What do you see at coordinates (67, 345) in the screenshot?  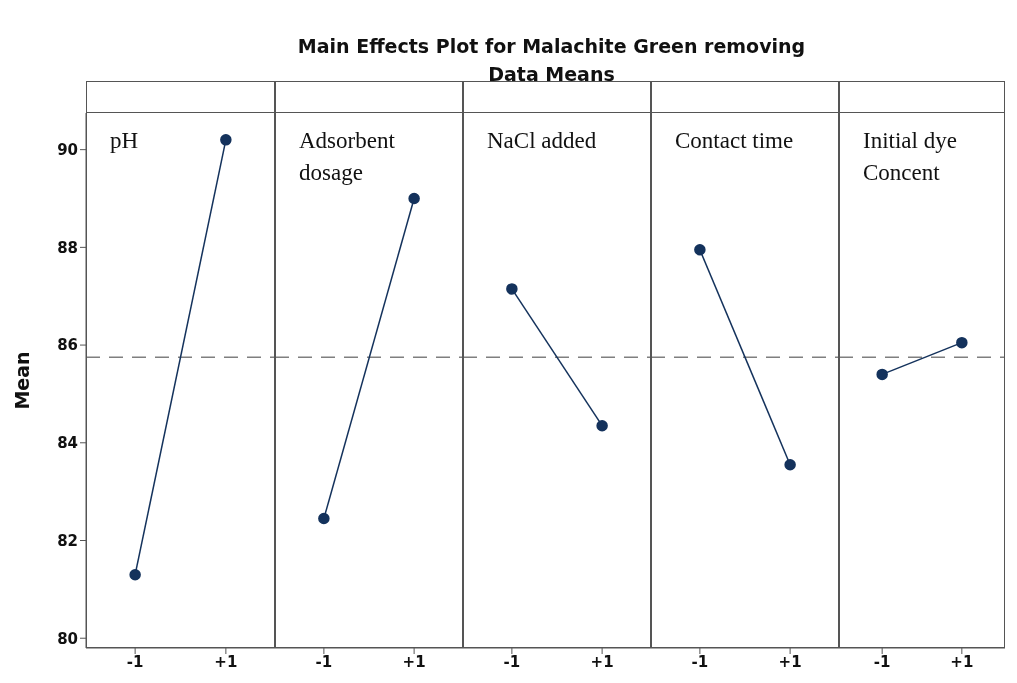 I see `y-tick-label: 86` at bounding box center [67, 345].